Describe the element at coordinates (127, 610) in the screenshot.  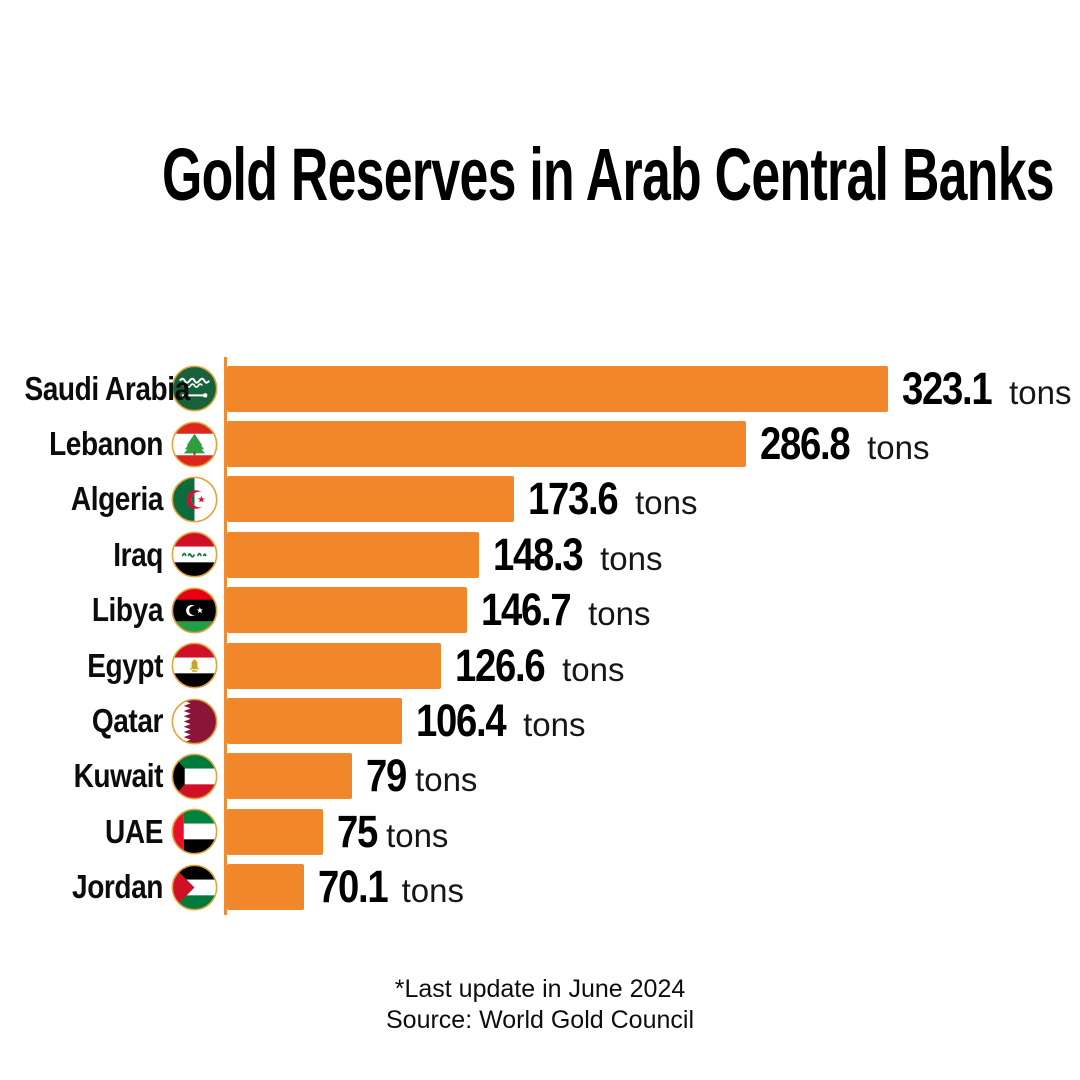
I see `country-label: Libya` at that location.